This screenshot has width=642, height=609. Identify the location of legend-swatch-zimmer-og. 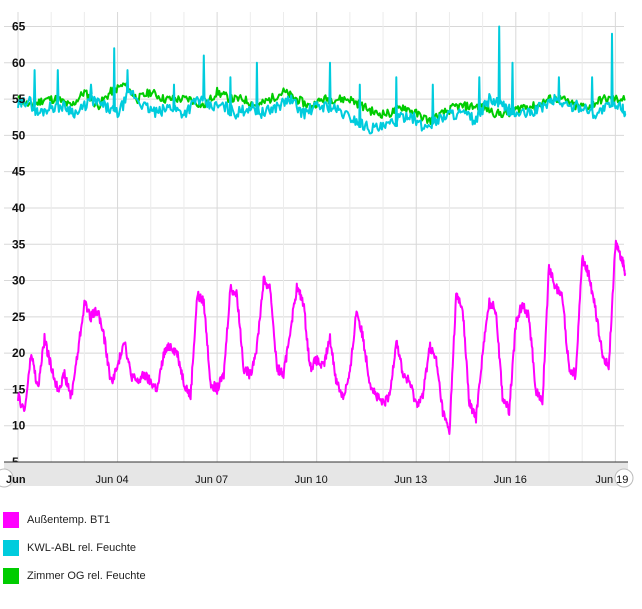
(11, 576).